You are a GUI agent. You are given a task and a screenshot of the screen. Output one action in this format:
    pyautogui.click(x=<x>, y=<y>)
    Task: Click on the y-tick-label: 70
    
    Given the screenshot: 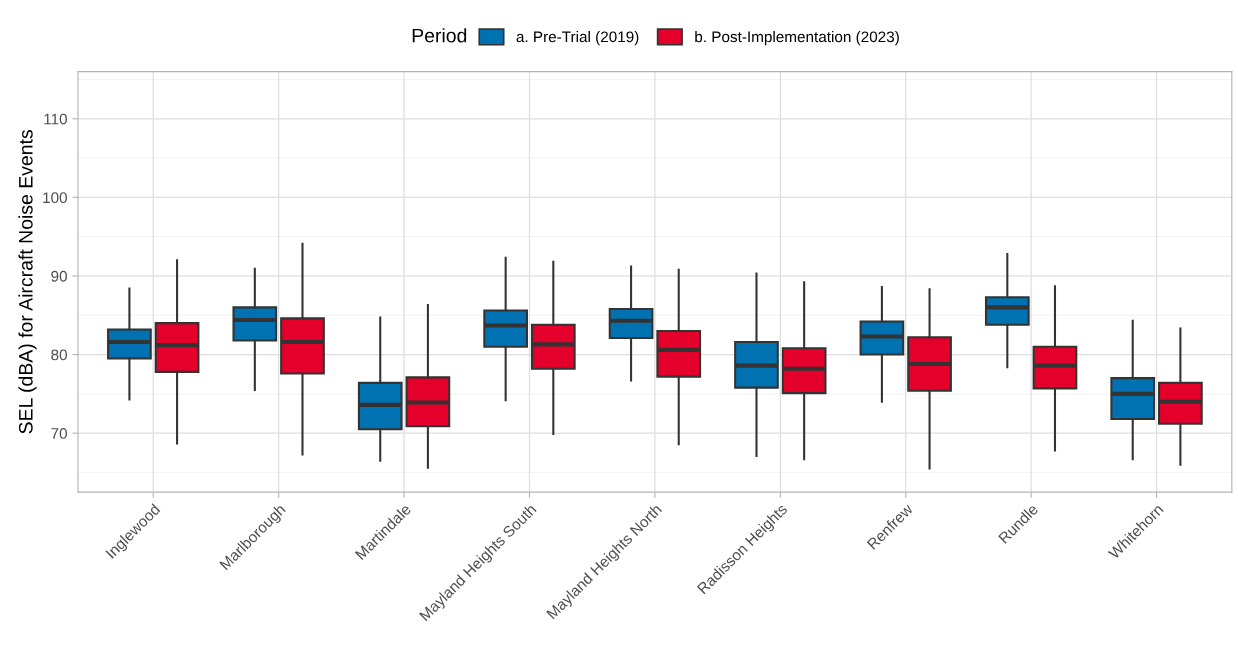 What is the action you would take?
    pyautogui.click(x=59, y=433)
    